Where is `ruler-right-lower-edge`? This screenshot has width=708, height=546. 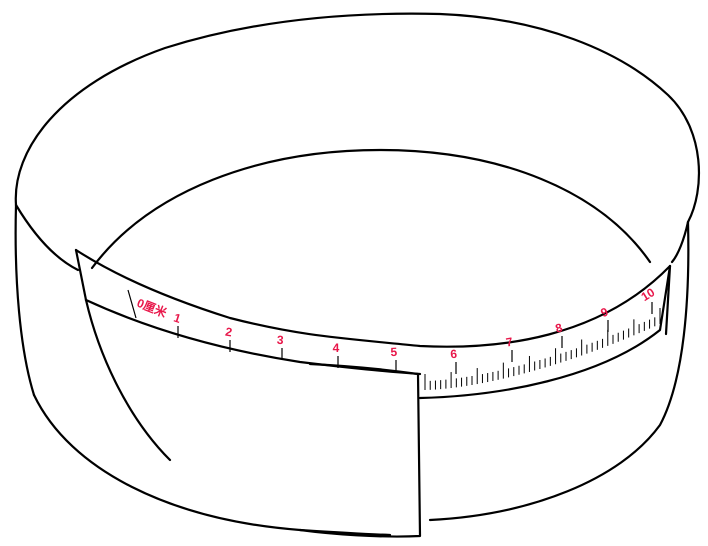 ruler-right-lower-edge is located at coordinates (545, 332).